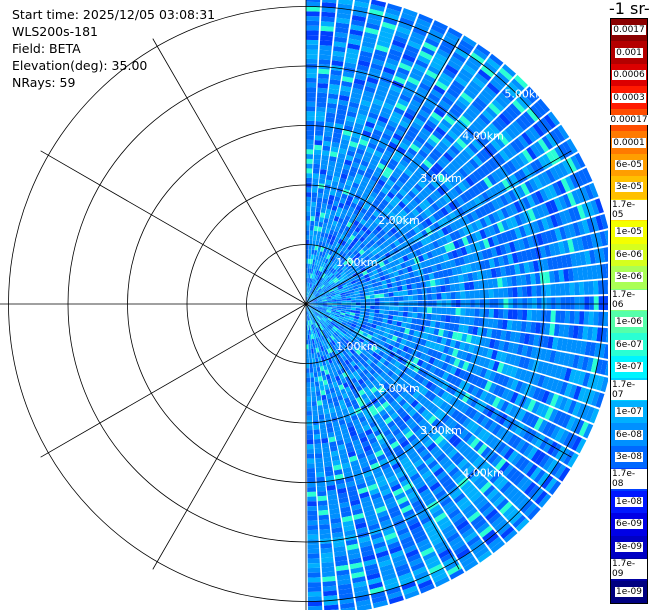 This screenshot has width=650, height=610. I want to click on colorbar-label: 0.0003, so click(629, 97).